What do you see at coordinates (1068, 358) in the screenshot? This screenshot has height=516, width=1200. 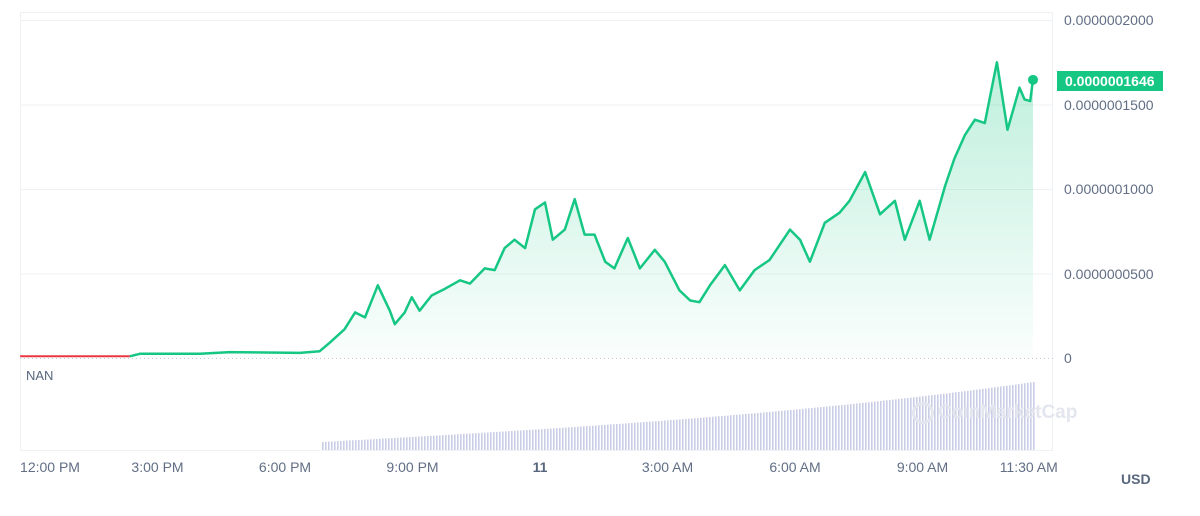 I see `y-tick-label: 0` at bounding box center [1068, 358].